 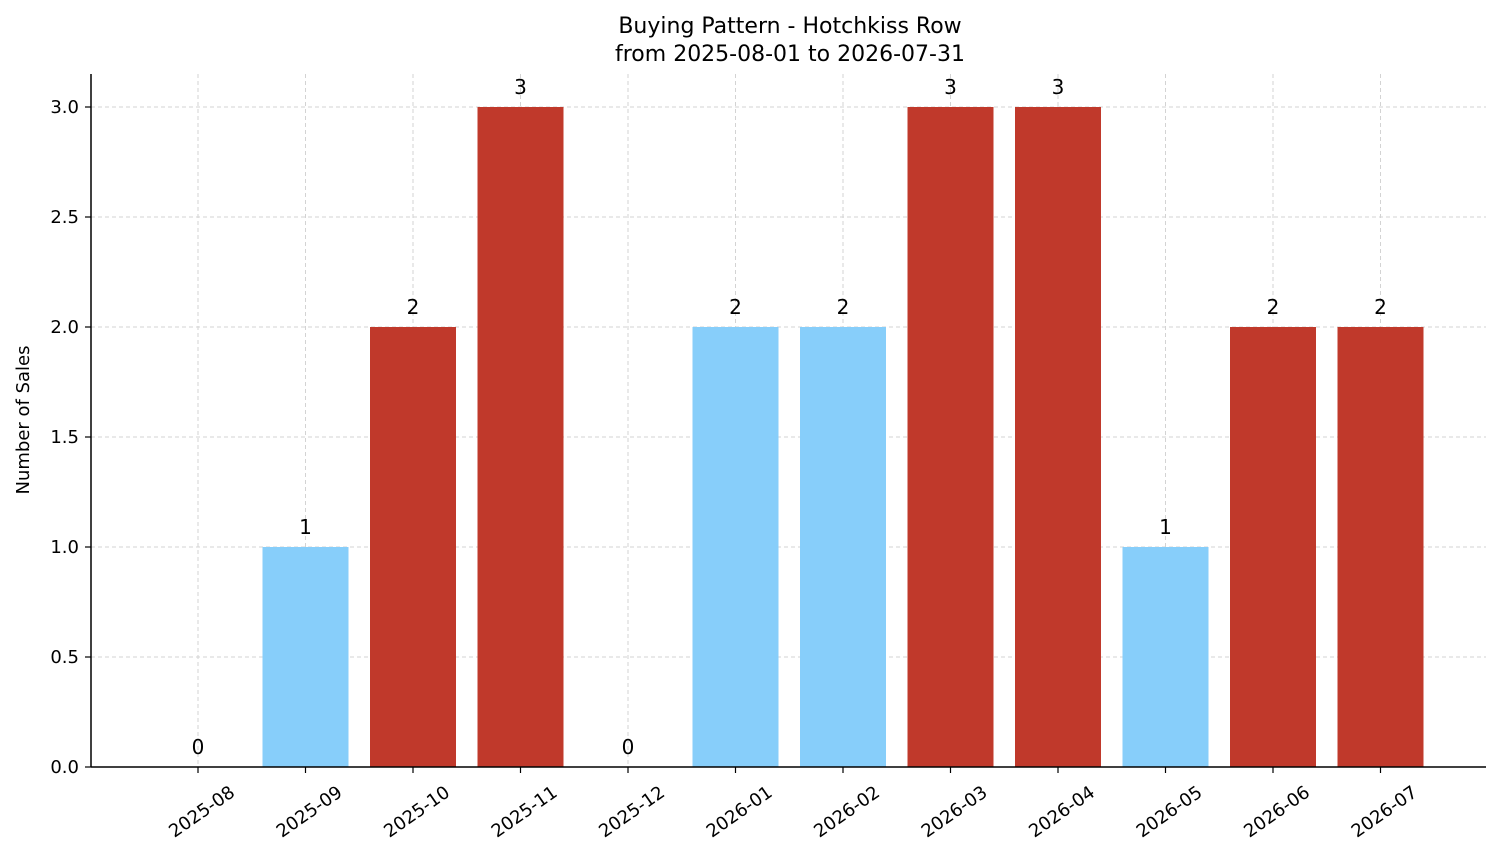 I want to click on x-tick-label: 2025-09, so click(x=310, y=812).